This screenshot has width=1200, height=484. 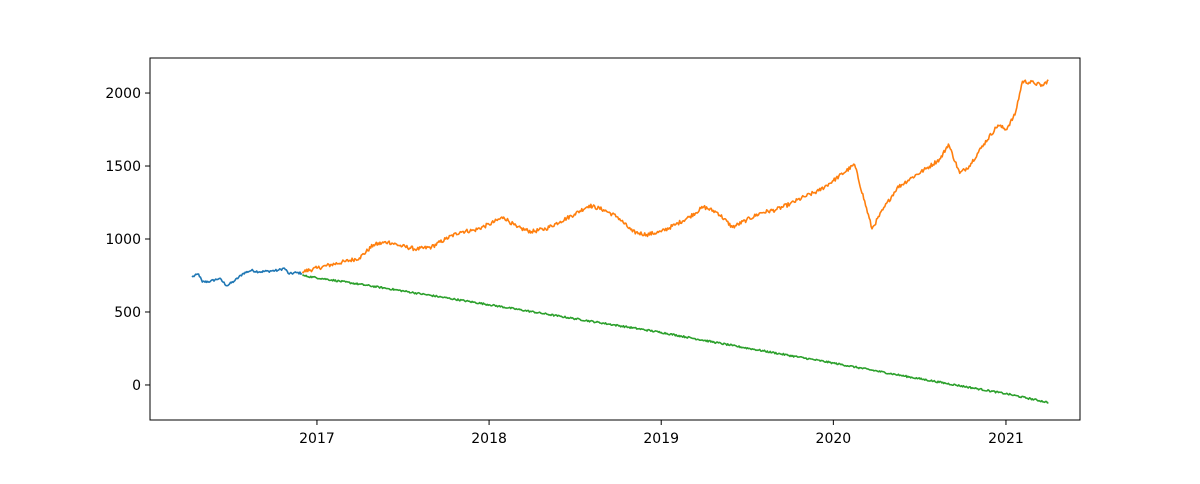 What do you see at coordinates (1006, 439) in the screenshot?
I see `x-tick-label: 2021` at bounding box center [1006, 439].